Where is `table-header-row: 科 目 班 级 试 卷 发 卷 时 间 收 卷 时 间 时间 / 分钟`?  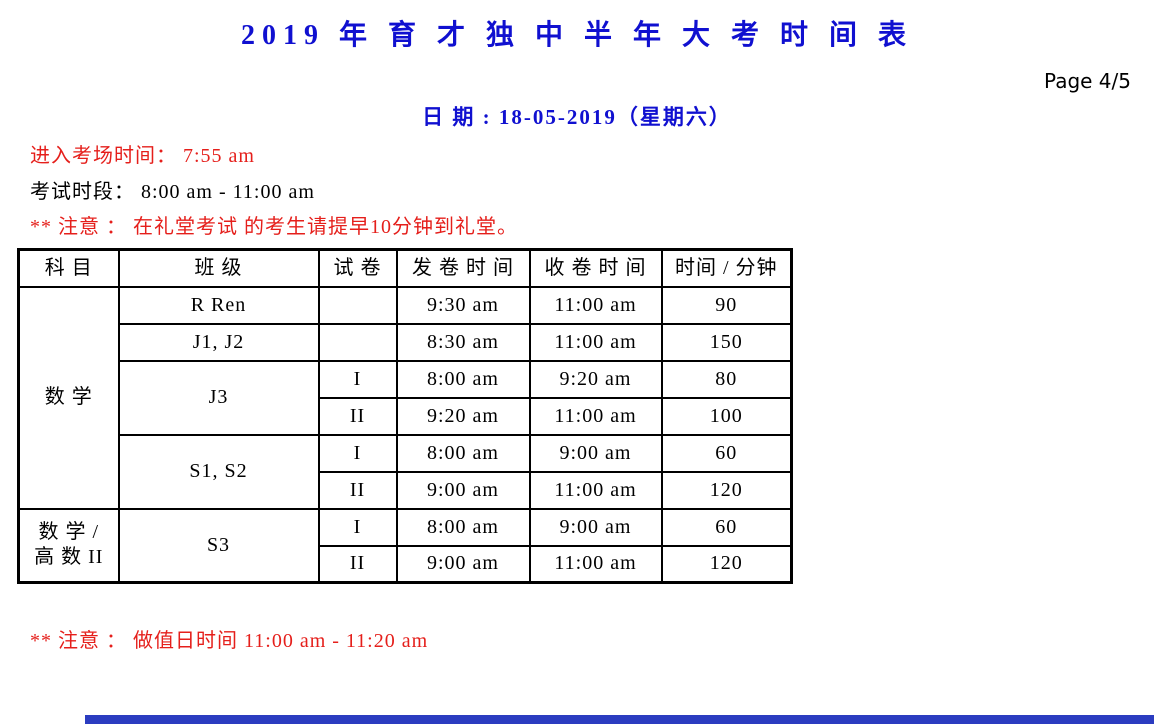 table-header-row: 科 目 班 级 试 卷 发 卷 时 间 收 卷 时 间 时间 / 分钟 is located at coordinates (405, 268).